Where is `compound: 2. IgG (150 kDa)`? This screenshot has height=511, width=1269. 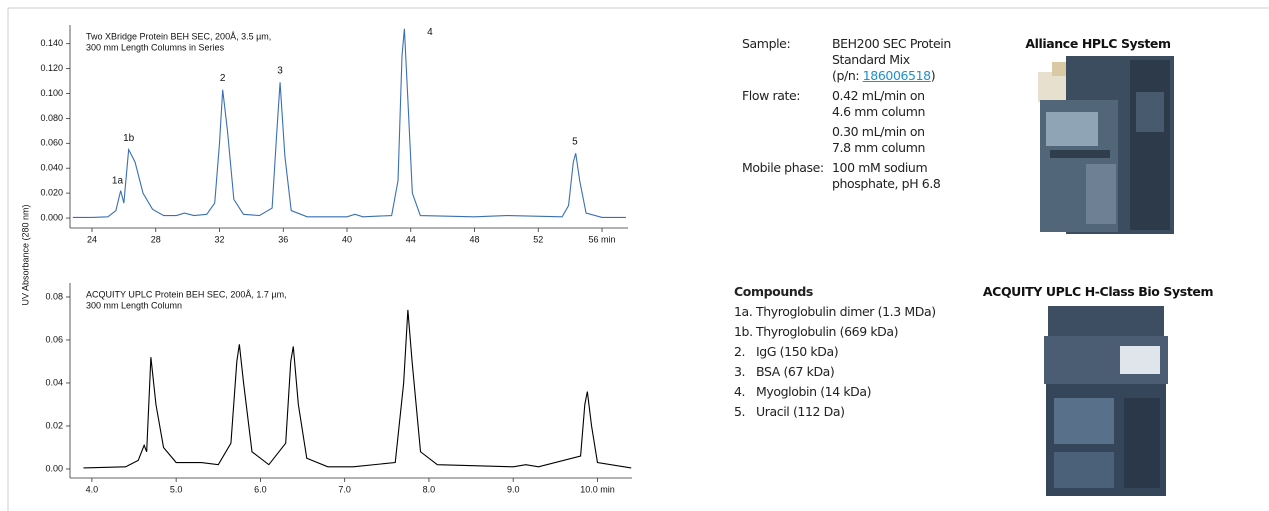 compound: 2. IgG (150 kDa) is located at coordinates (835, 352).